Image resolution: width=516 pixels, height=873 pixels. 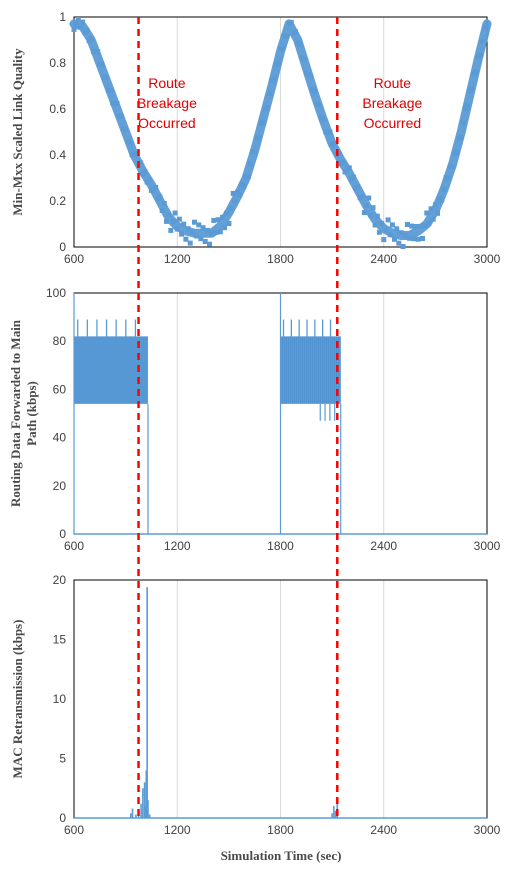 What do you see at coordinates (60, 389) in the screenshot?
I see `y-tick-label: 60` at bounding box center [60, 389].